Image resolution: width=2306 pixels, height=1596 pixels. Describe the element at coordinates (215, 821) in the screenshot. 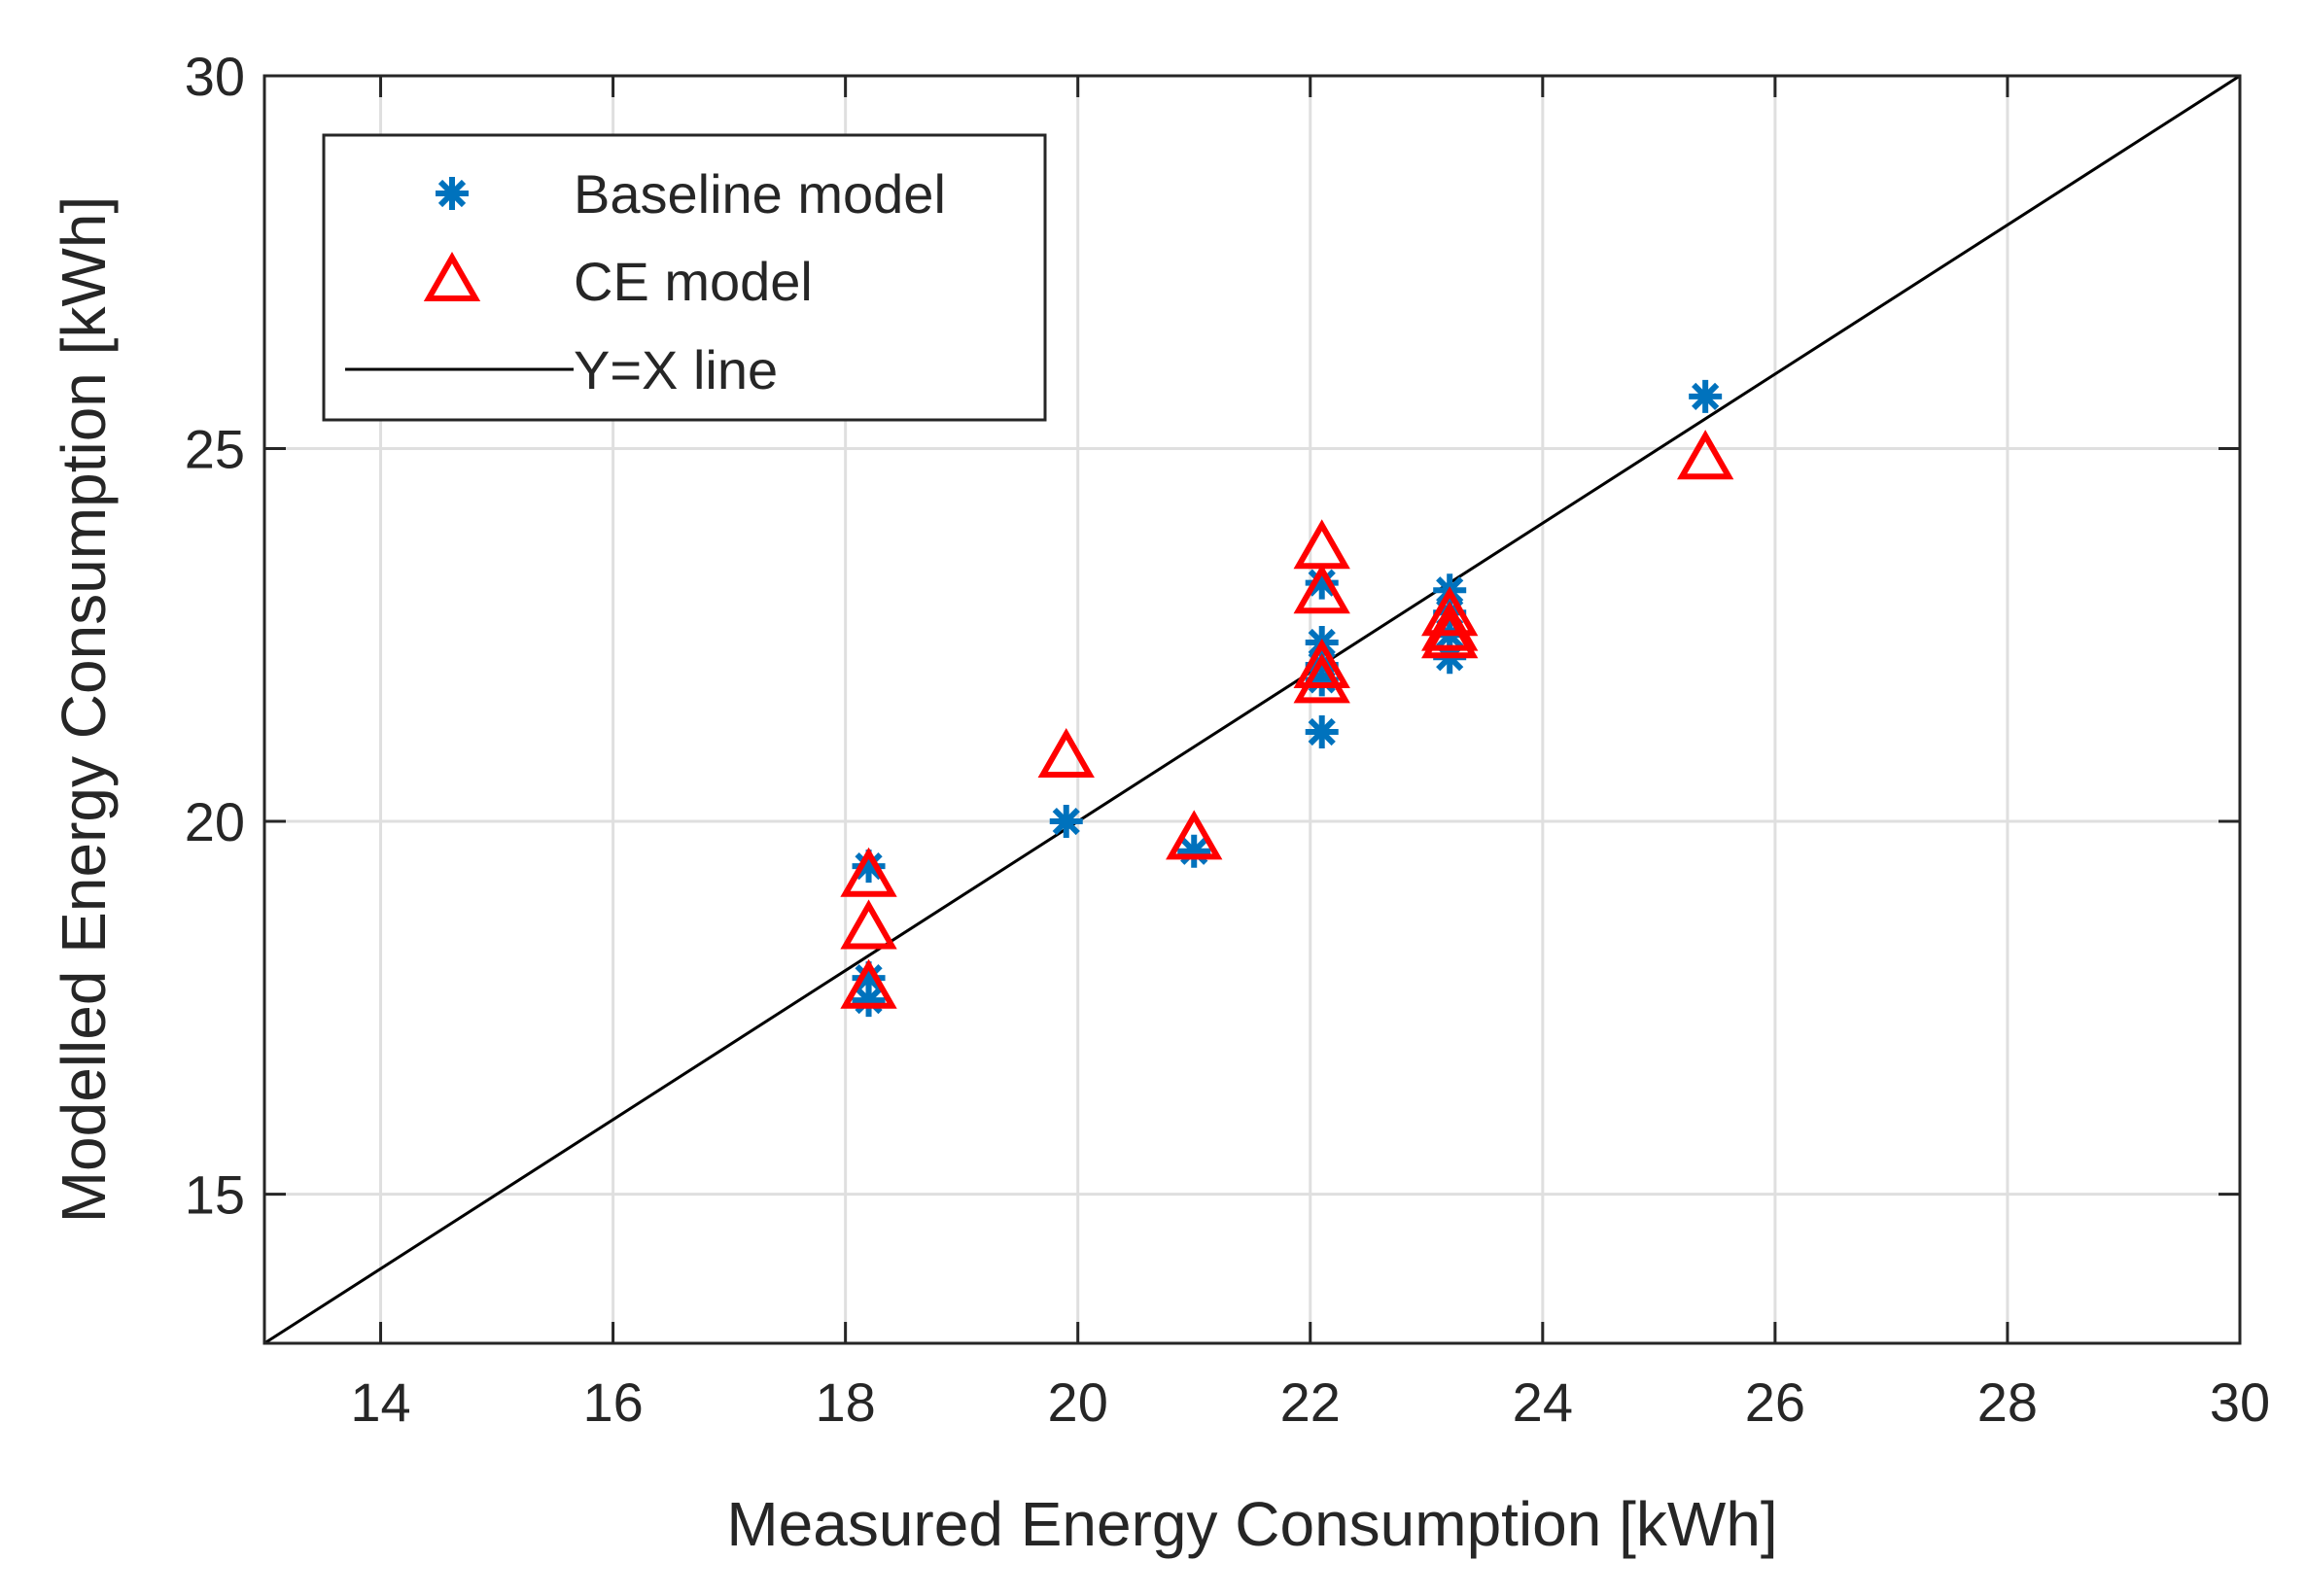

I see `y-tick-label: 20` at that location.